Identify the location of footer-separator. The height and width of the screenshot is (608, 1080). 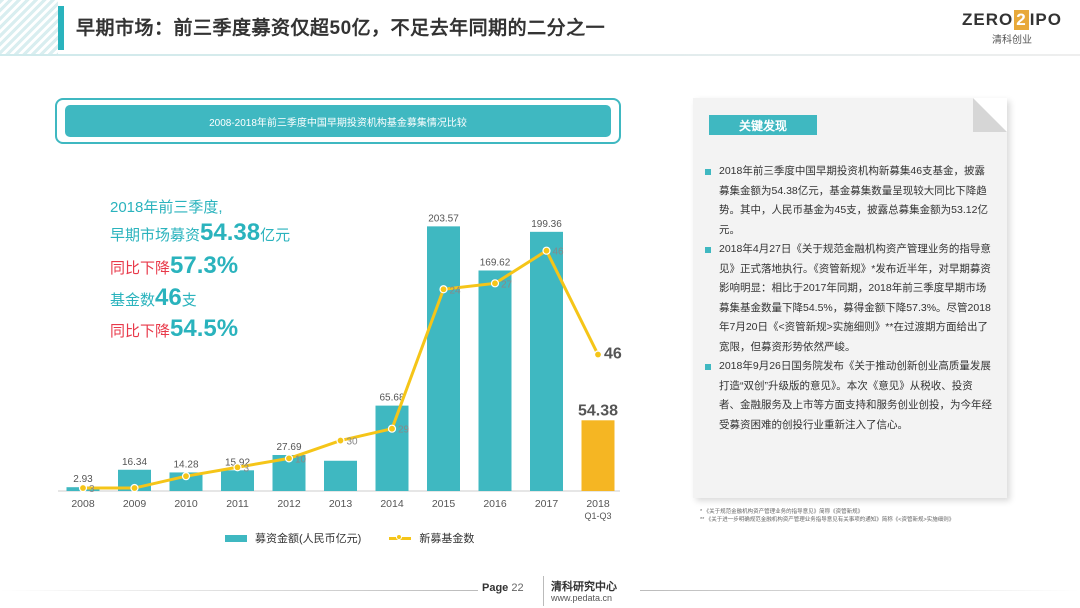
(543, 591).